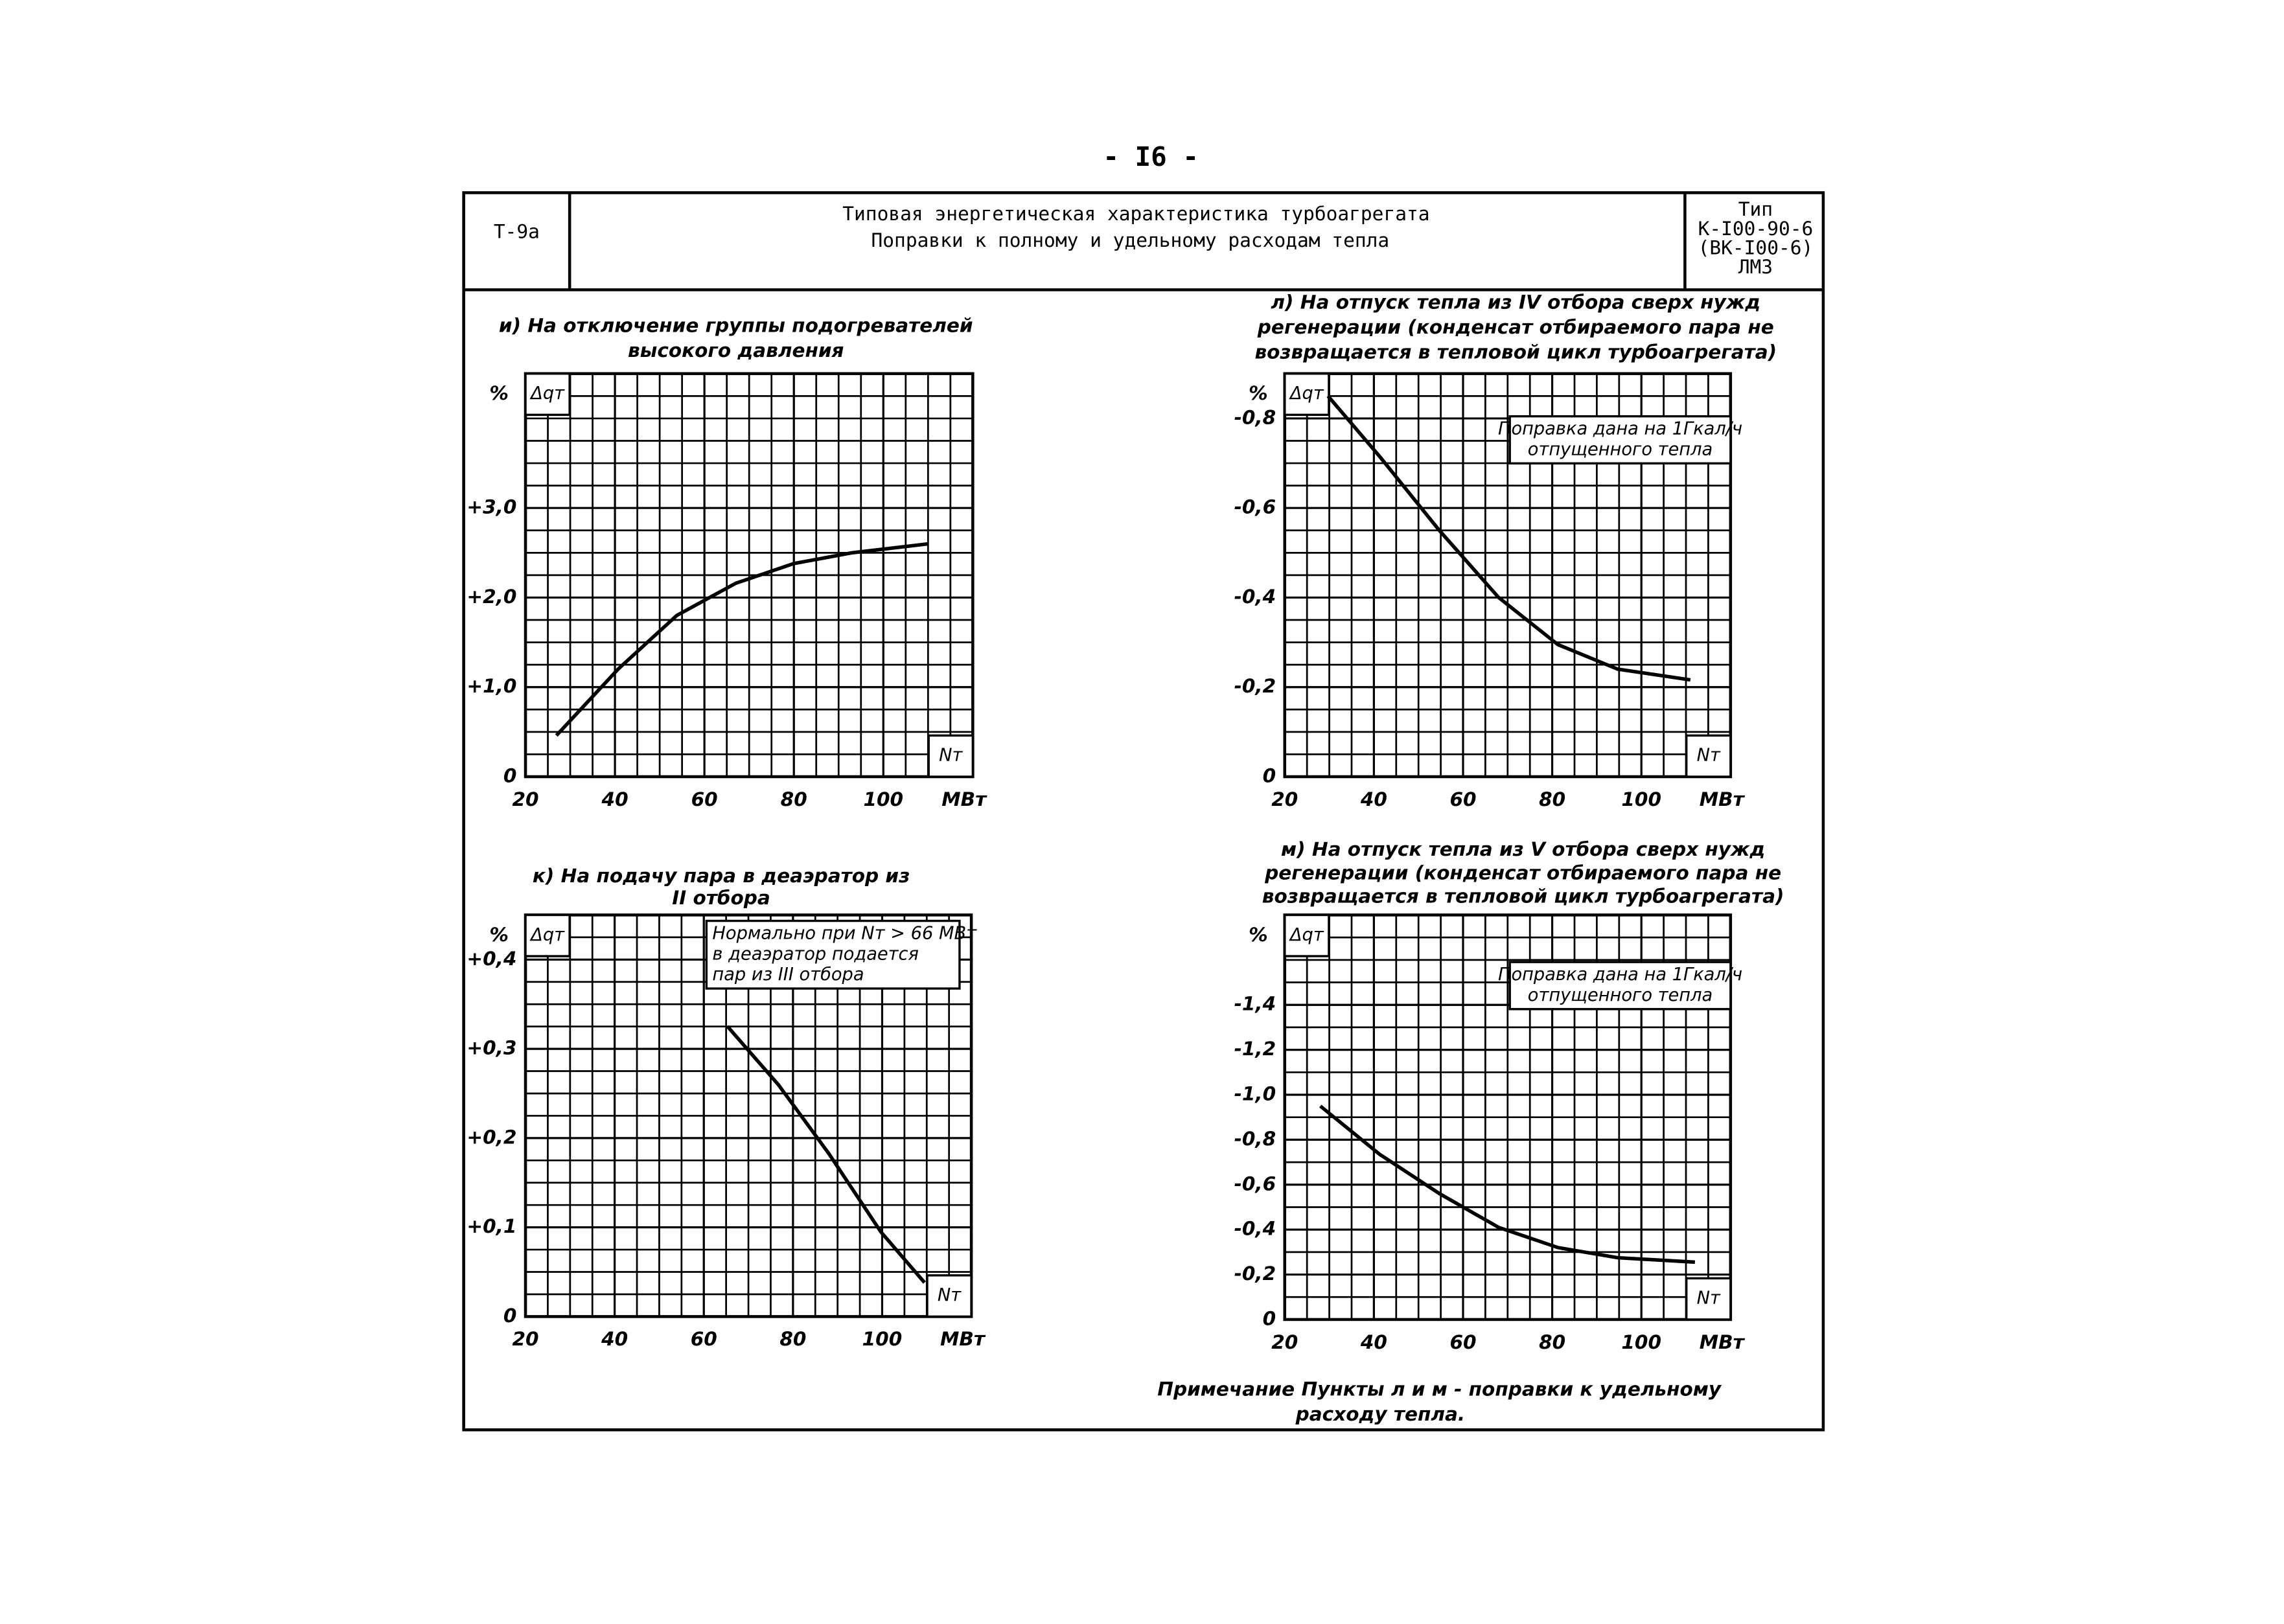 This screenshot has height=1624, width=2284. What do you see at coordinates (1755, 267) in the screenshot?
I see `type-line: ЛМЗ` at bounding box center [1755, 267].